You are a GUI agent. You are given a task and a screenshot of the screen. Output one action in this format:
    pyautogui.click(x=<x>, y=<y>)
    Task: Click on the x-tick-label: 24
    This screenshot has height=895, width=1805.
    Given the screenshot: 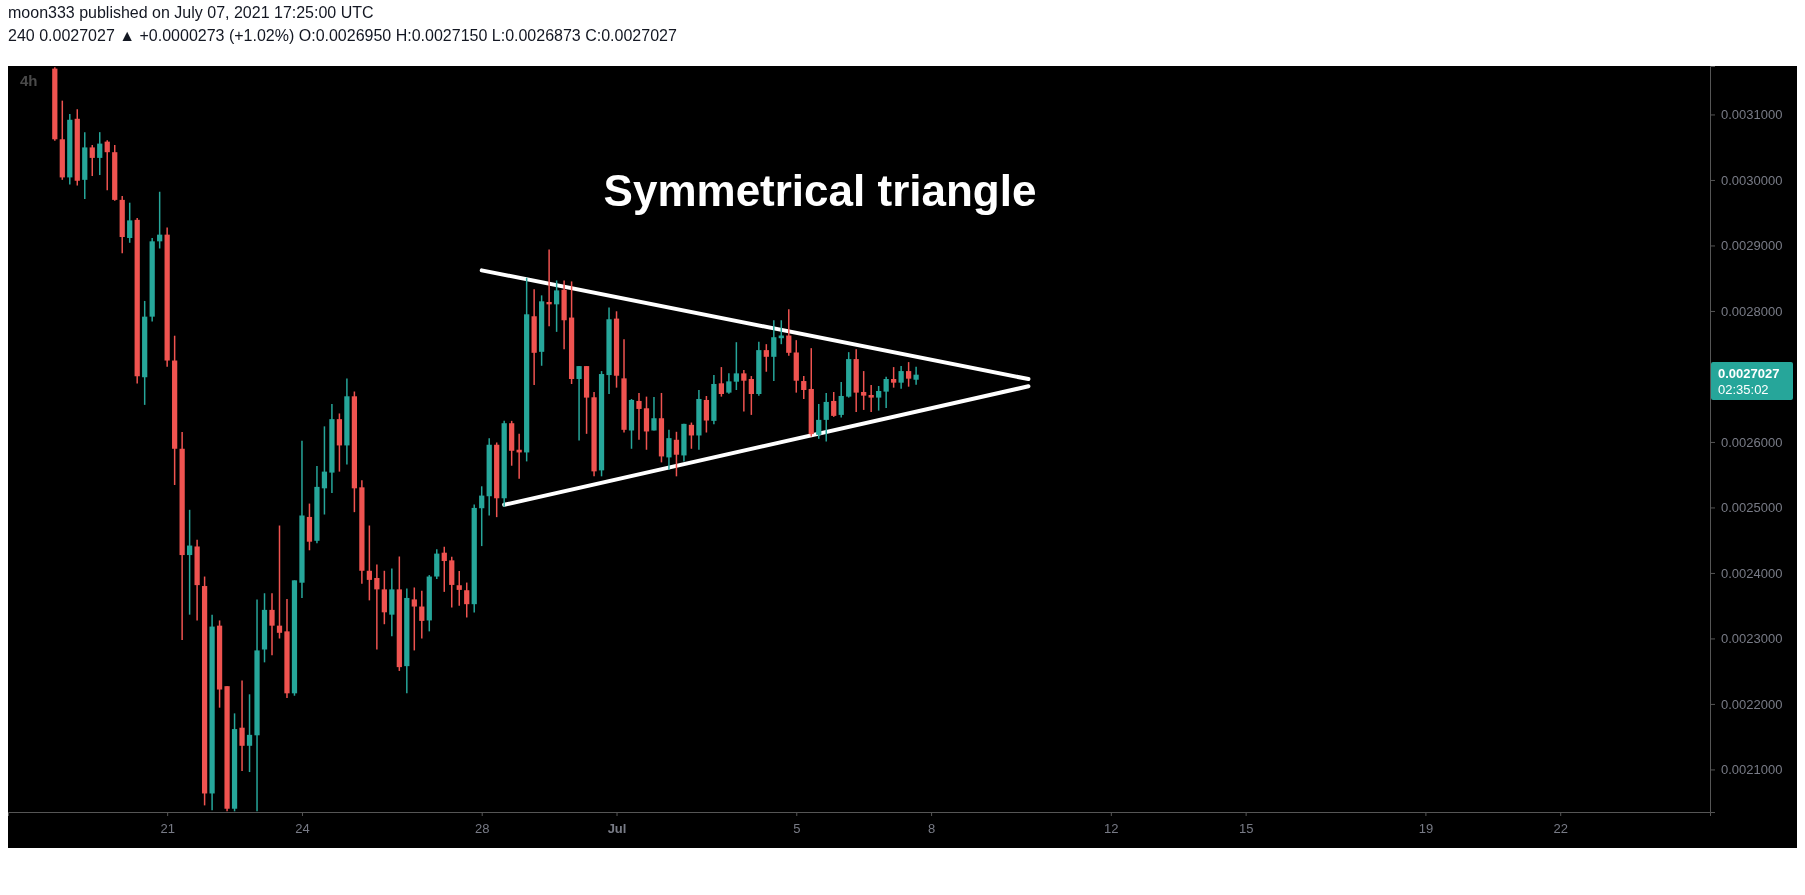 What is the action you would take?
    pyautogui.click(x=302, y=829)
    